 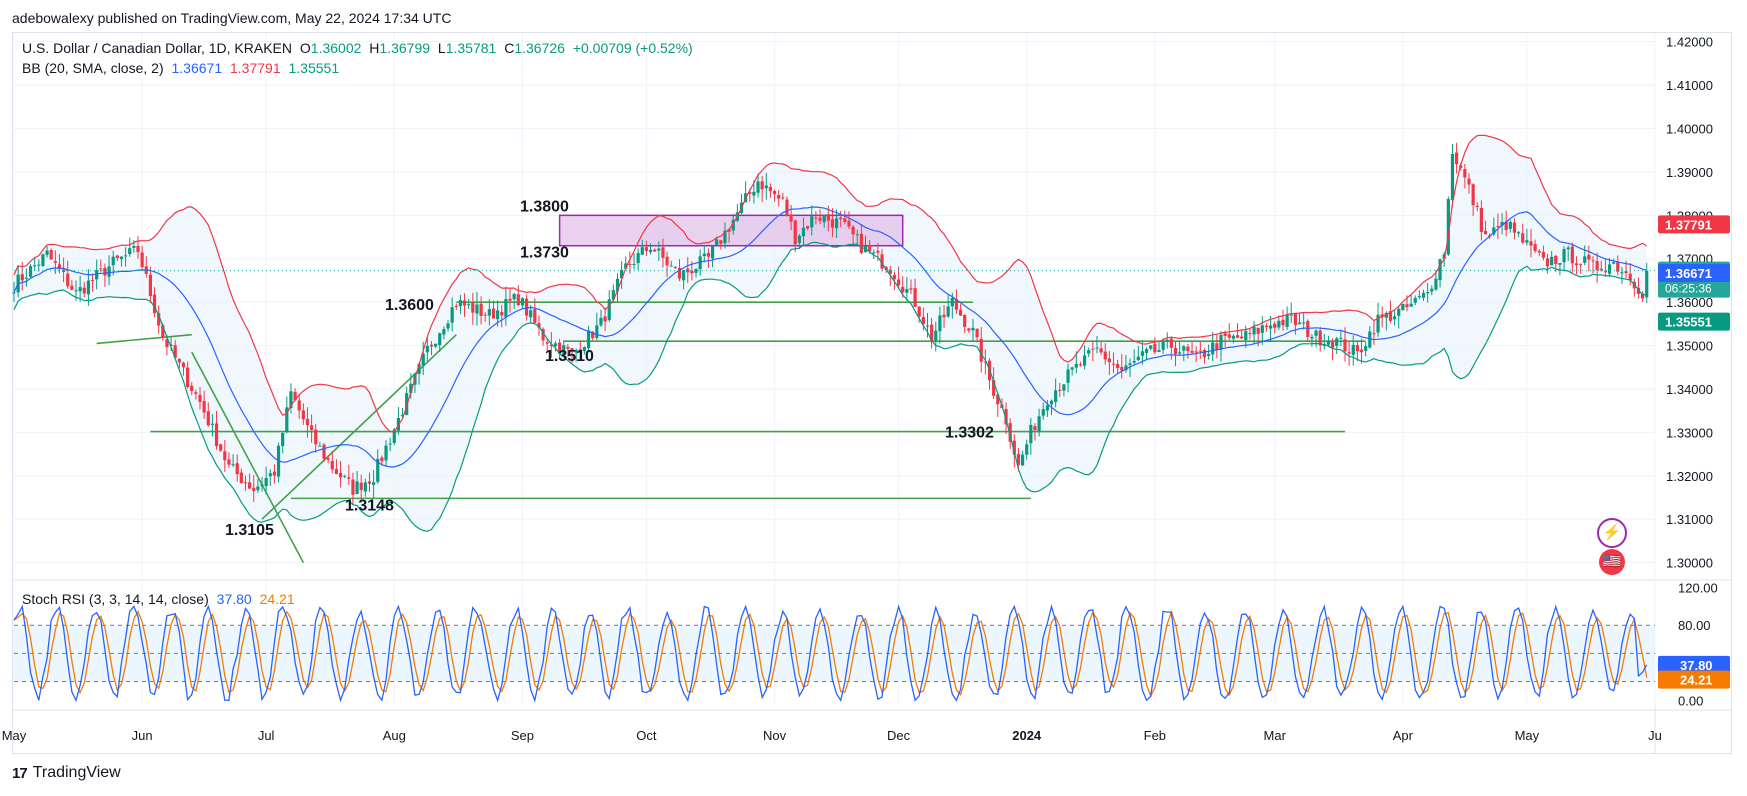 I want to click on tradingview-logo-icon: 17, so click(x=20, y=773).